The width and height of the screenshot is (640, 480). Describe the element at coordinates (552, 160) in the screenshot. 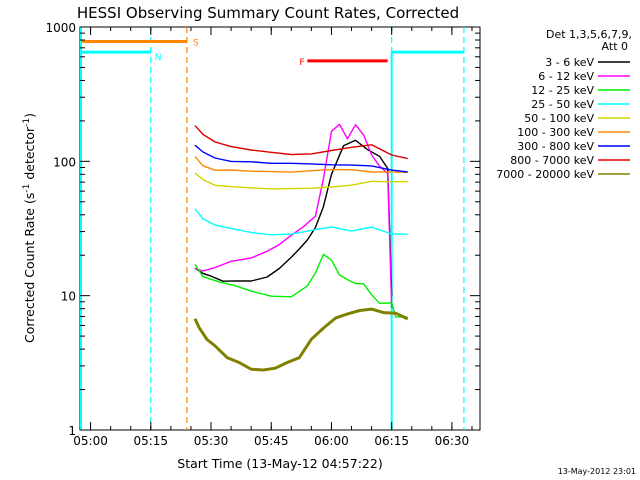

I see `legend-label: 800 - 7000 keV` at that location.